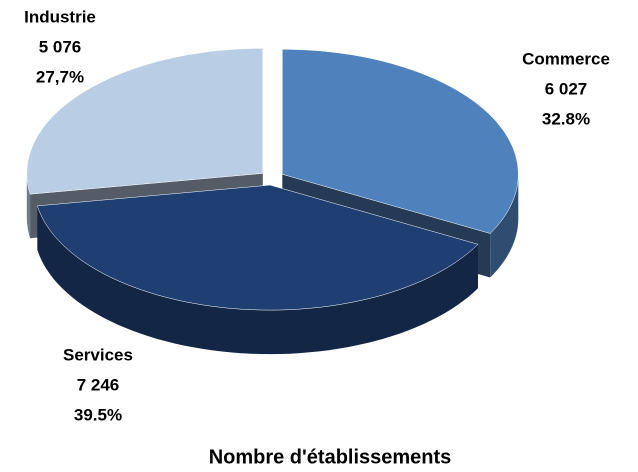  I want to click on data-label-percent: 32.8%, so click(566, 118).